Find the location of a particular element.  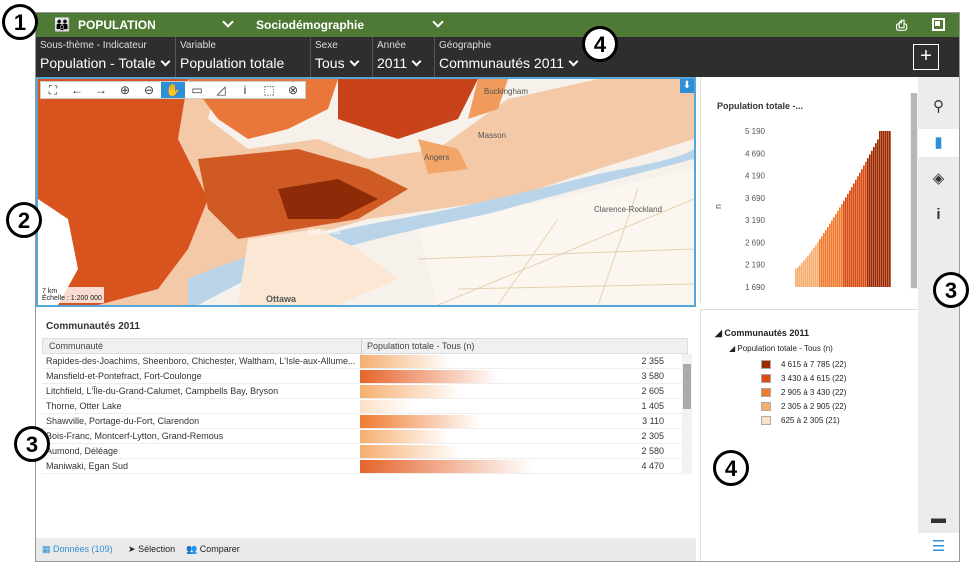

zoom-out-icon: ⊖ is located at coordinates (149, 90).